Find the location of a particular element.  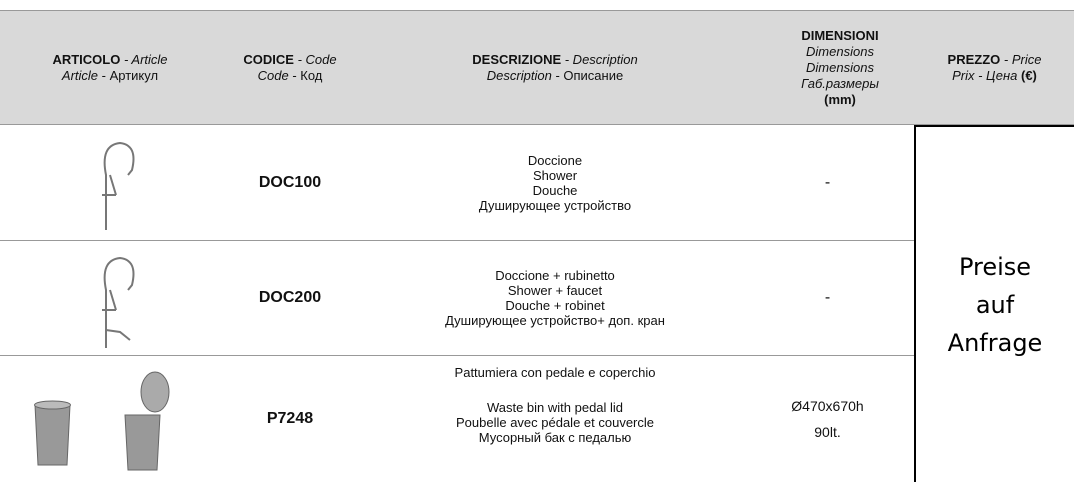

shower-icon is located at coordinates (118, 185).